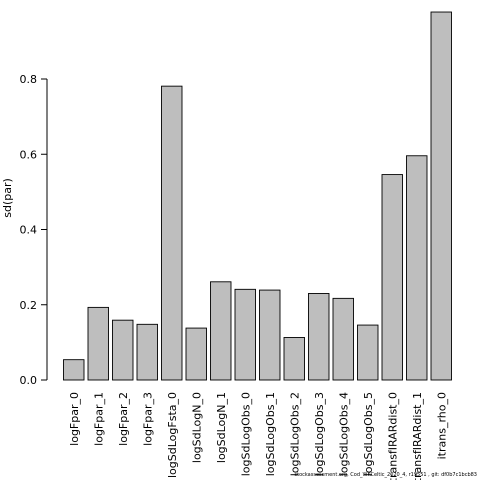  Describe the element at coordinates (98, 419) in the screenshot. I see `x-tick-label: logFpar_1` at that location.